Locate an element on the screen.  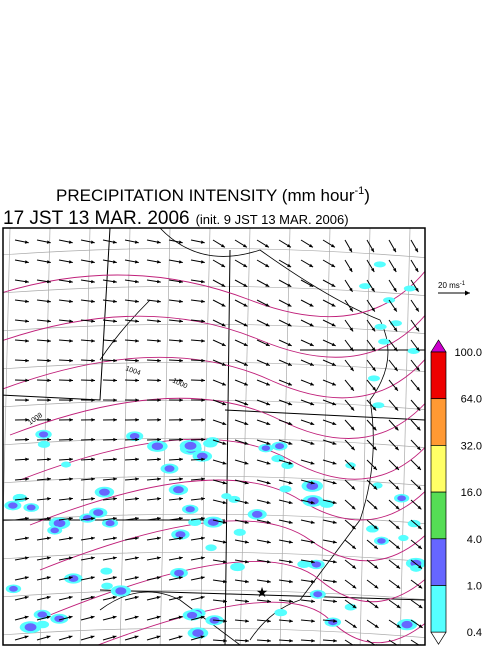
wind-scale-label: 20 ms-1 is located at coordinates (452, 285).